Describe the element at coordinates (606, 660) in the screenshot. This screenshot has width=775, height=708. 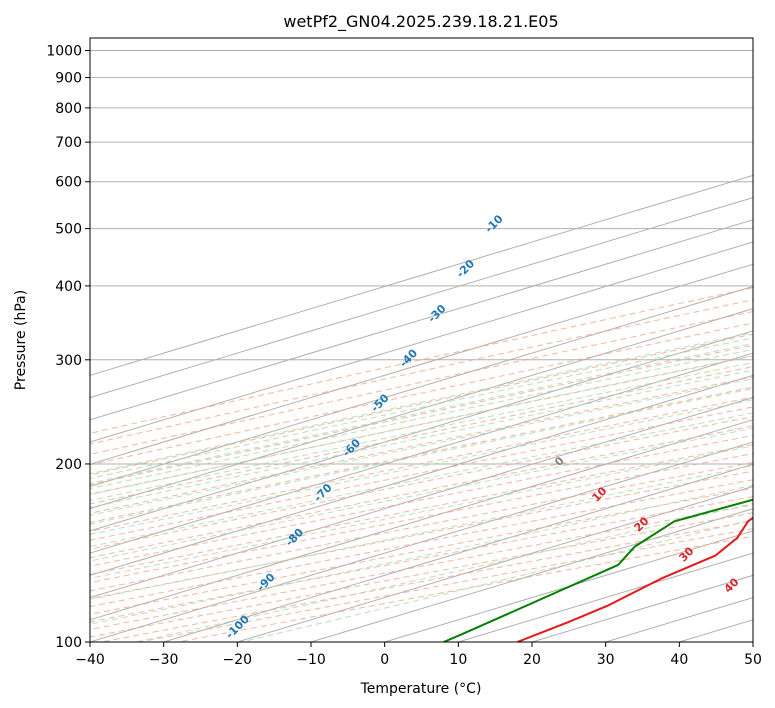
I see `x-tick-label: 30` at that location.